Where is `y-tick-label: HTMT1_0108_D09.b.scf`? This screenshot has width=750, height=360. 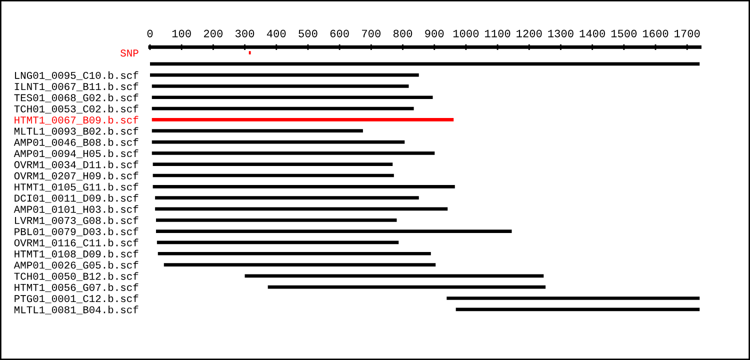 y-tick-label: HTMT1_0108_D09.b.scf is located at coordinates (76, 254).